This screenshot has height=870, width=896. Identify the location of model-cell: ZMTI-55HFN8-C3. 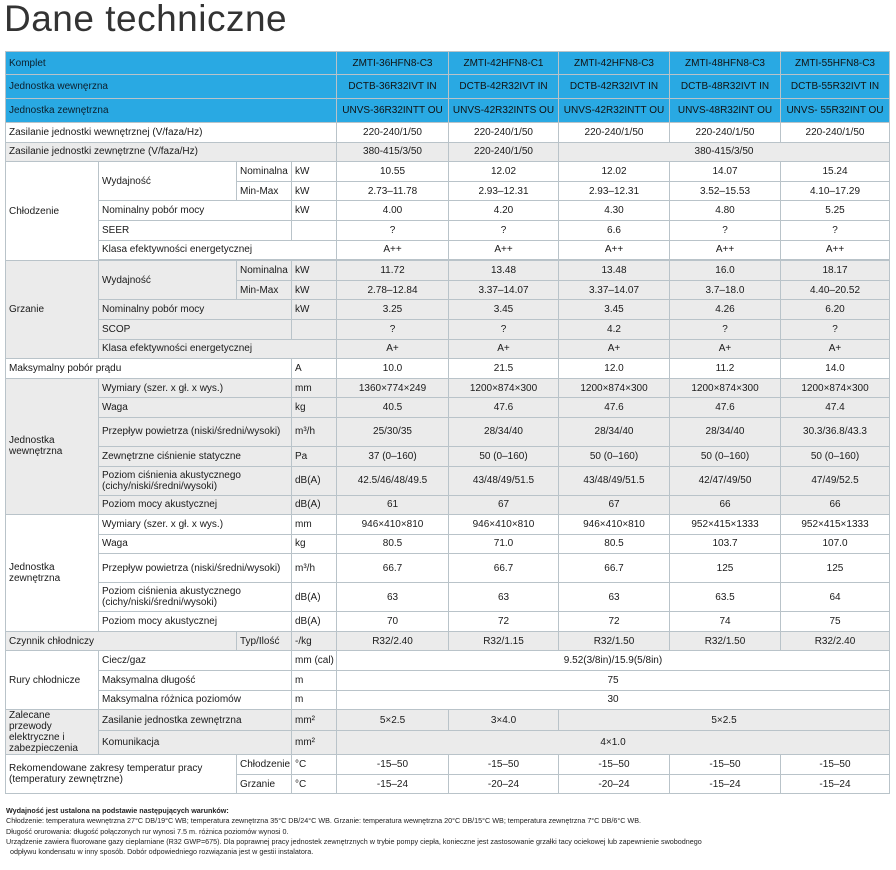
(835, 63).